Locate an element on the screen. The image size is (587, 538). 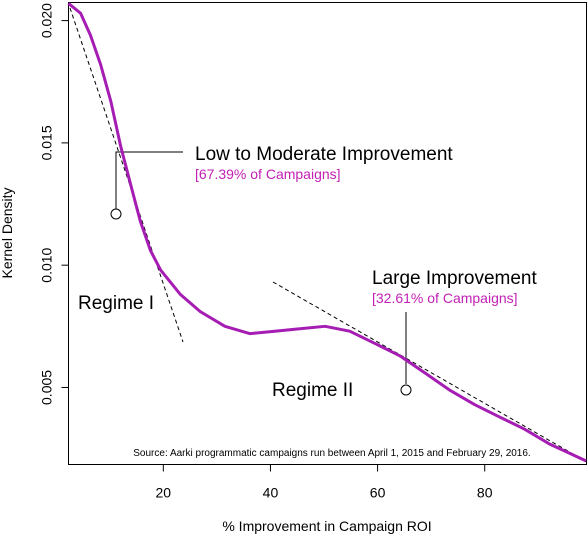
x-tick-label: 60 is located at coordinates (378, 493).